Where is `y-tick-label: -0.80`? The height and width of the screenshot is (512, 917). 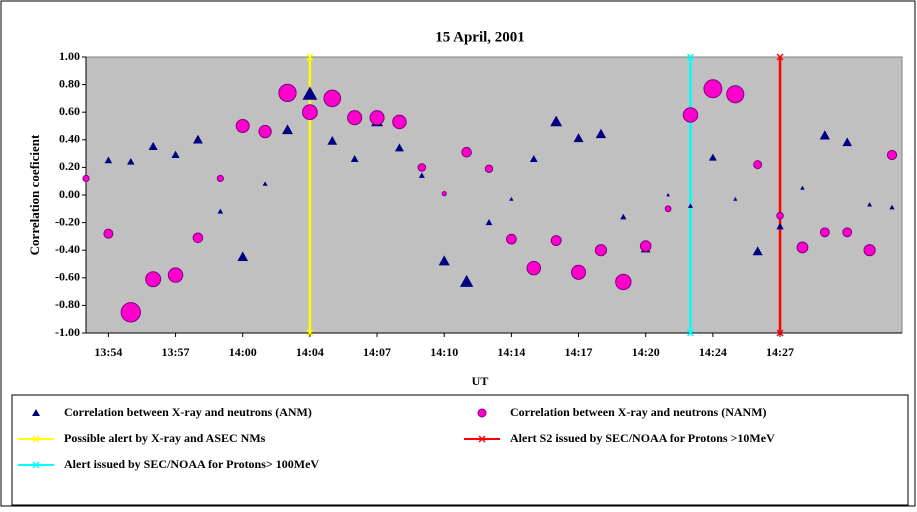 y-tick-label: -0.80 is located at coordinates (67, 304).